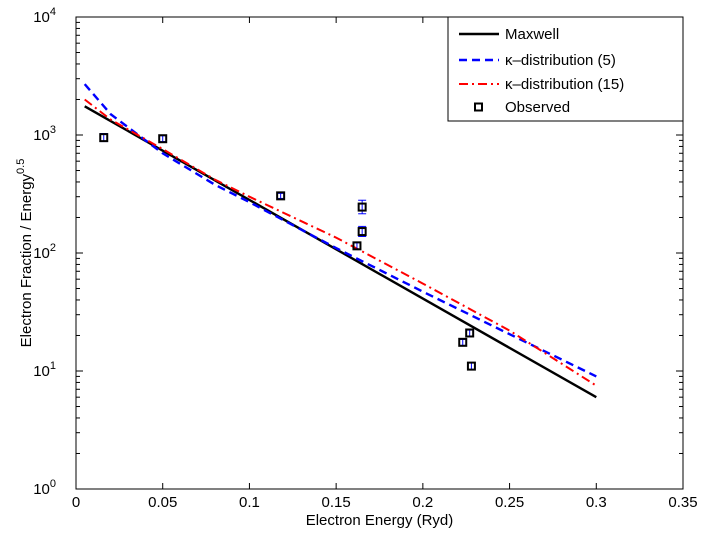 This screenshot has width=711, height=533. I want to click on y-tick-exponent: 4, so click(53, 12).